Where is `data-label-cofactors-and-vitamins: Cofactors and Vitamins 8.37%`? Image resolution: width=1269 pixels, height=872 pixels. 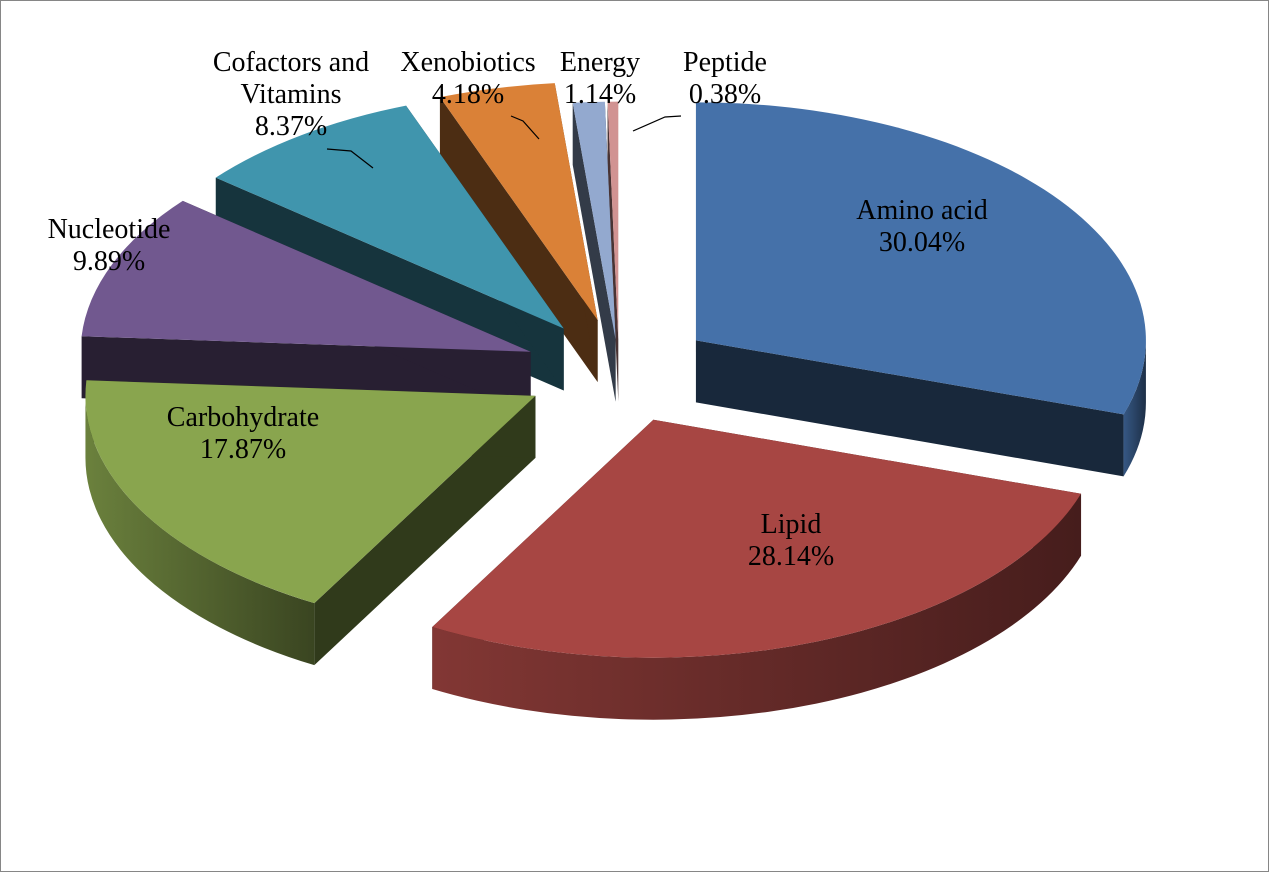
data-label-cofactors-and-vitamins: Cofactors and Vitamins 8.37% is located at coordinates (291, 94).